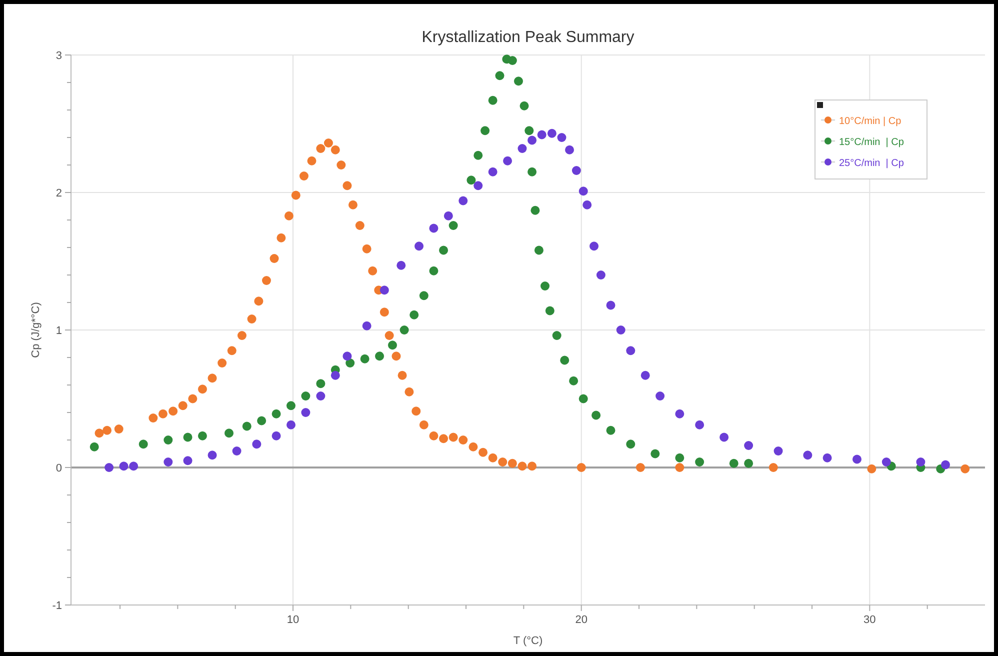  What do you see at coordinates (581, 620) in the screenshot?
I see `x-tick-label: 20` at bounding box center [581, 620].